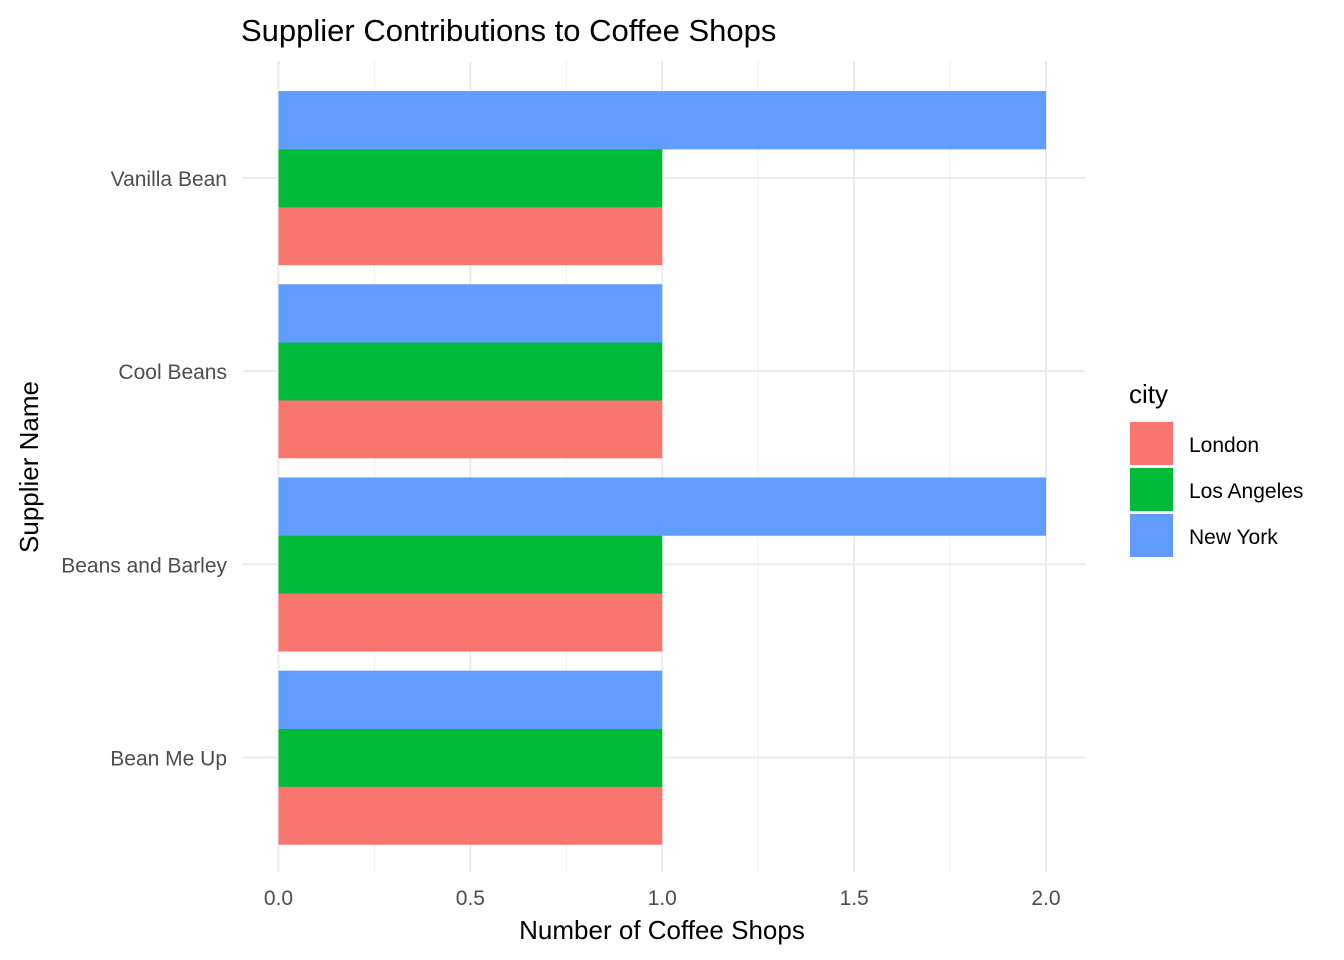 The height and width of the screenshot is (960, 1344). I want to click on x-tick-label: 1.5, so click(854, 898).